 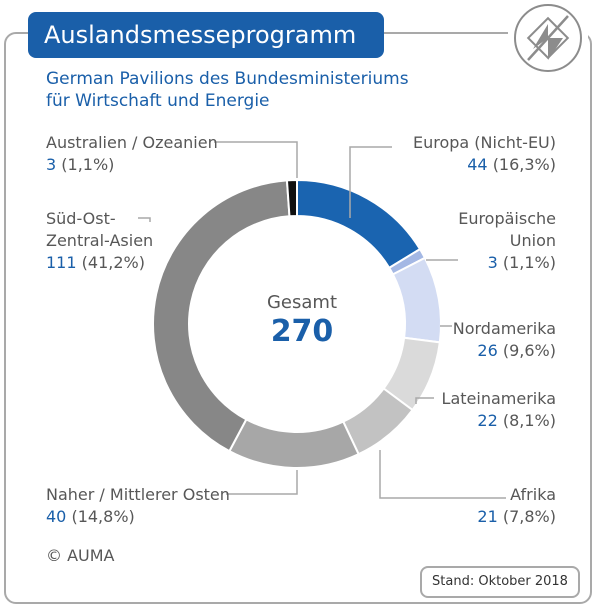 What do you see at coordinates (138, 494) in the screenshot?
I see `label-nahost-name: Naher / Mittlerer Osten` at bounding box center [138, 494].